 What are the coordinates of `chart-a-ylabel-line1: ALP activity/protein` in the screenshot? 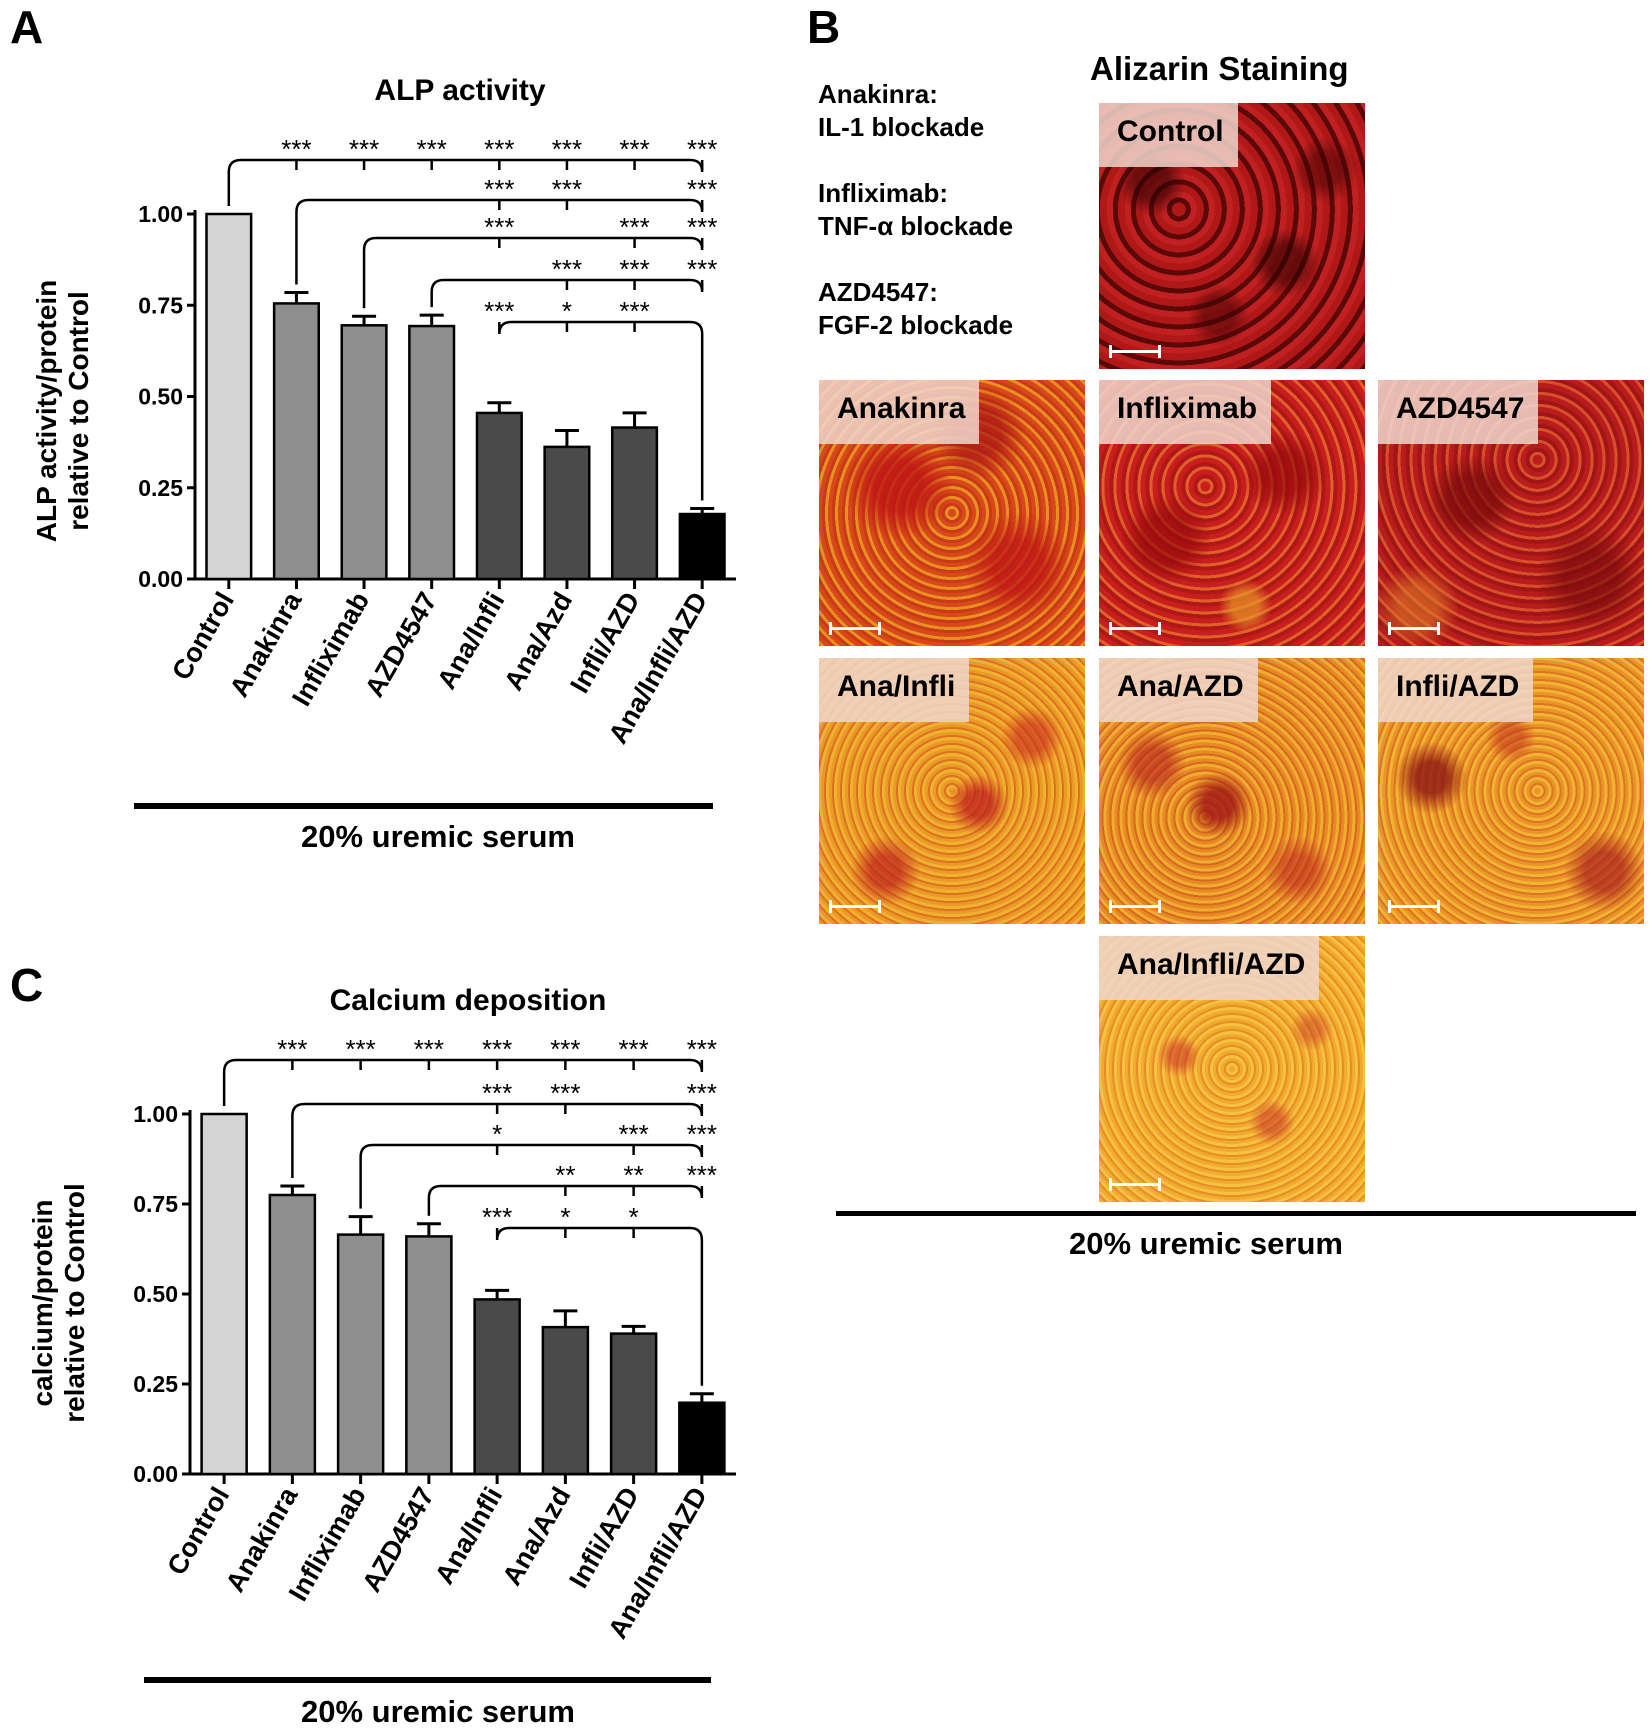 It's located at (46, 411).